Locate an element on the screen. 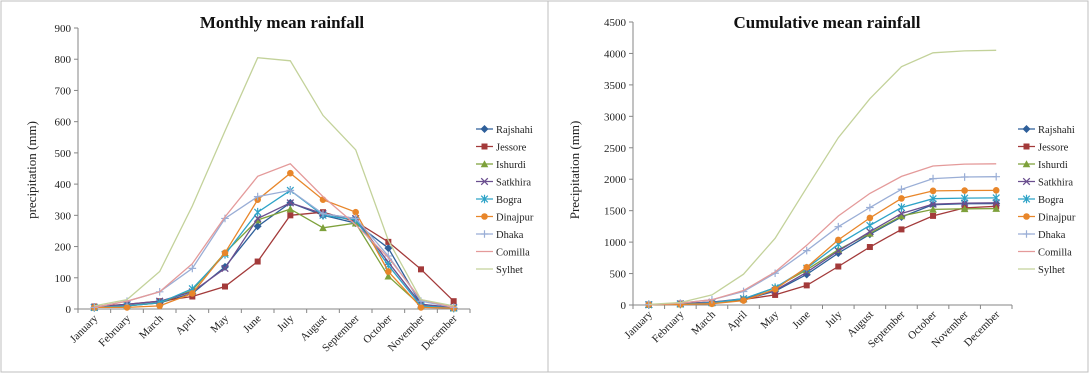 Image resolution: width=1089 pixels, height=373 pixels. y-tick-label: 2500 is located at coordinates (615, 149).